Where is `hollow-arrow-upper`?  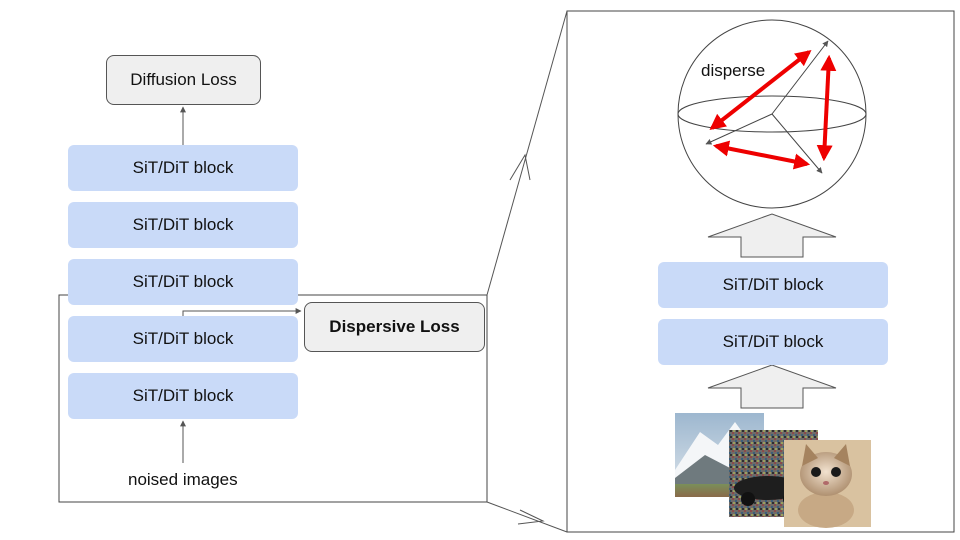 hollow-arrow-upper is located at coordinates (772, 235).